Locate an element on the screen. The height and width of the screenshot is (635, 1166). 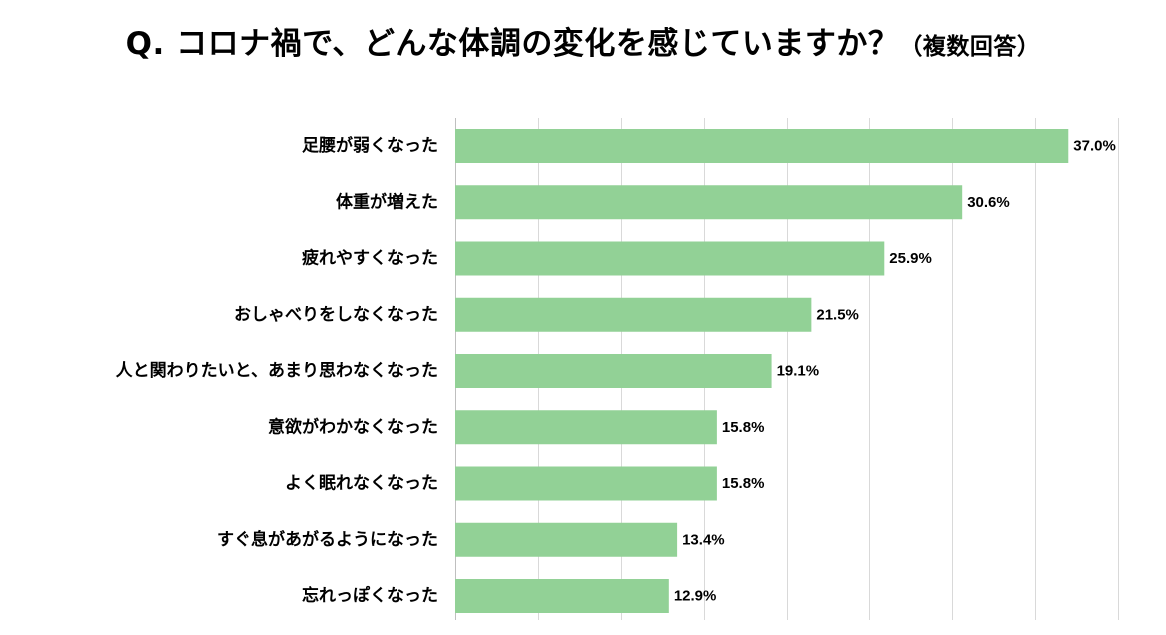
data-label: 12.9% is located at coordinates (695, 596).